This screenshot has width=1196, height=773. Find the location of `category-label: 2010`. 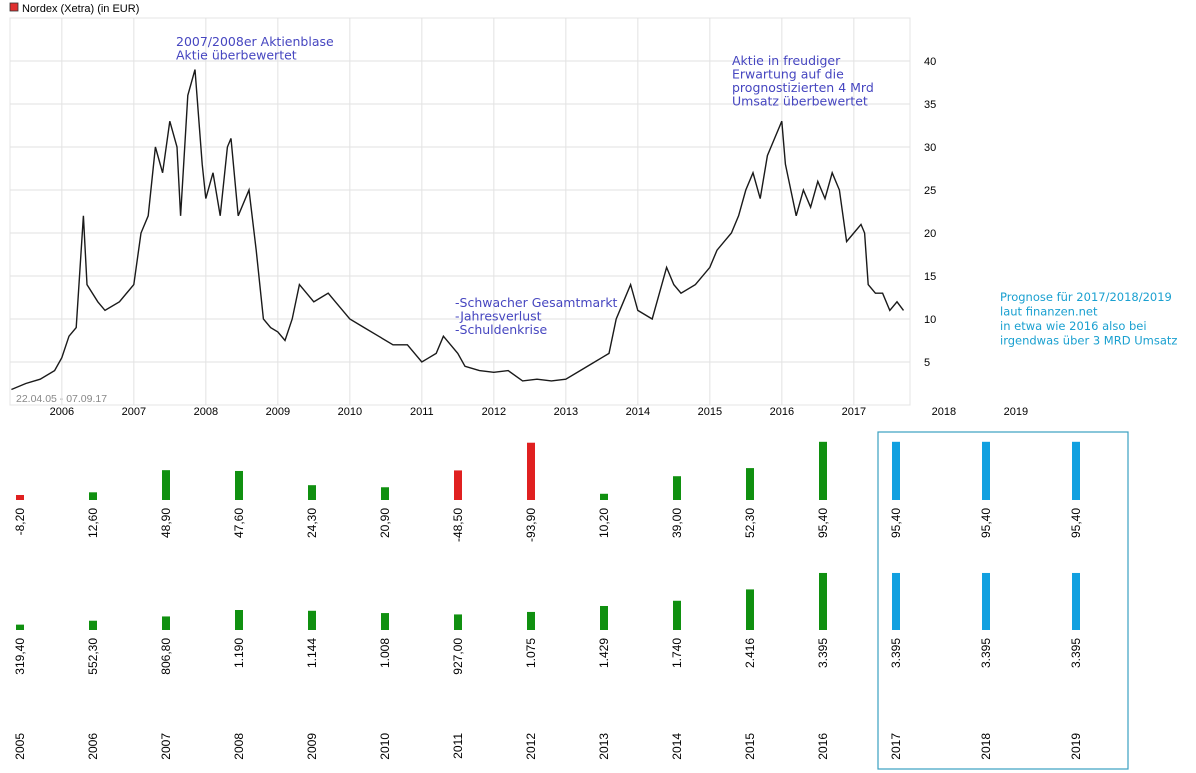

category-label: 2010 is located at coordinates (385, 746).